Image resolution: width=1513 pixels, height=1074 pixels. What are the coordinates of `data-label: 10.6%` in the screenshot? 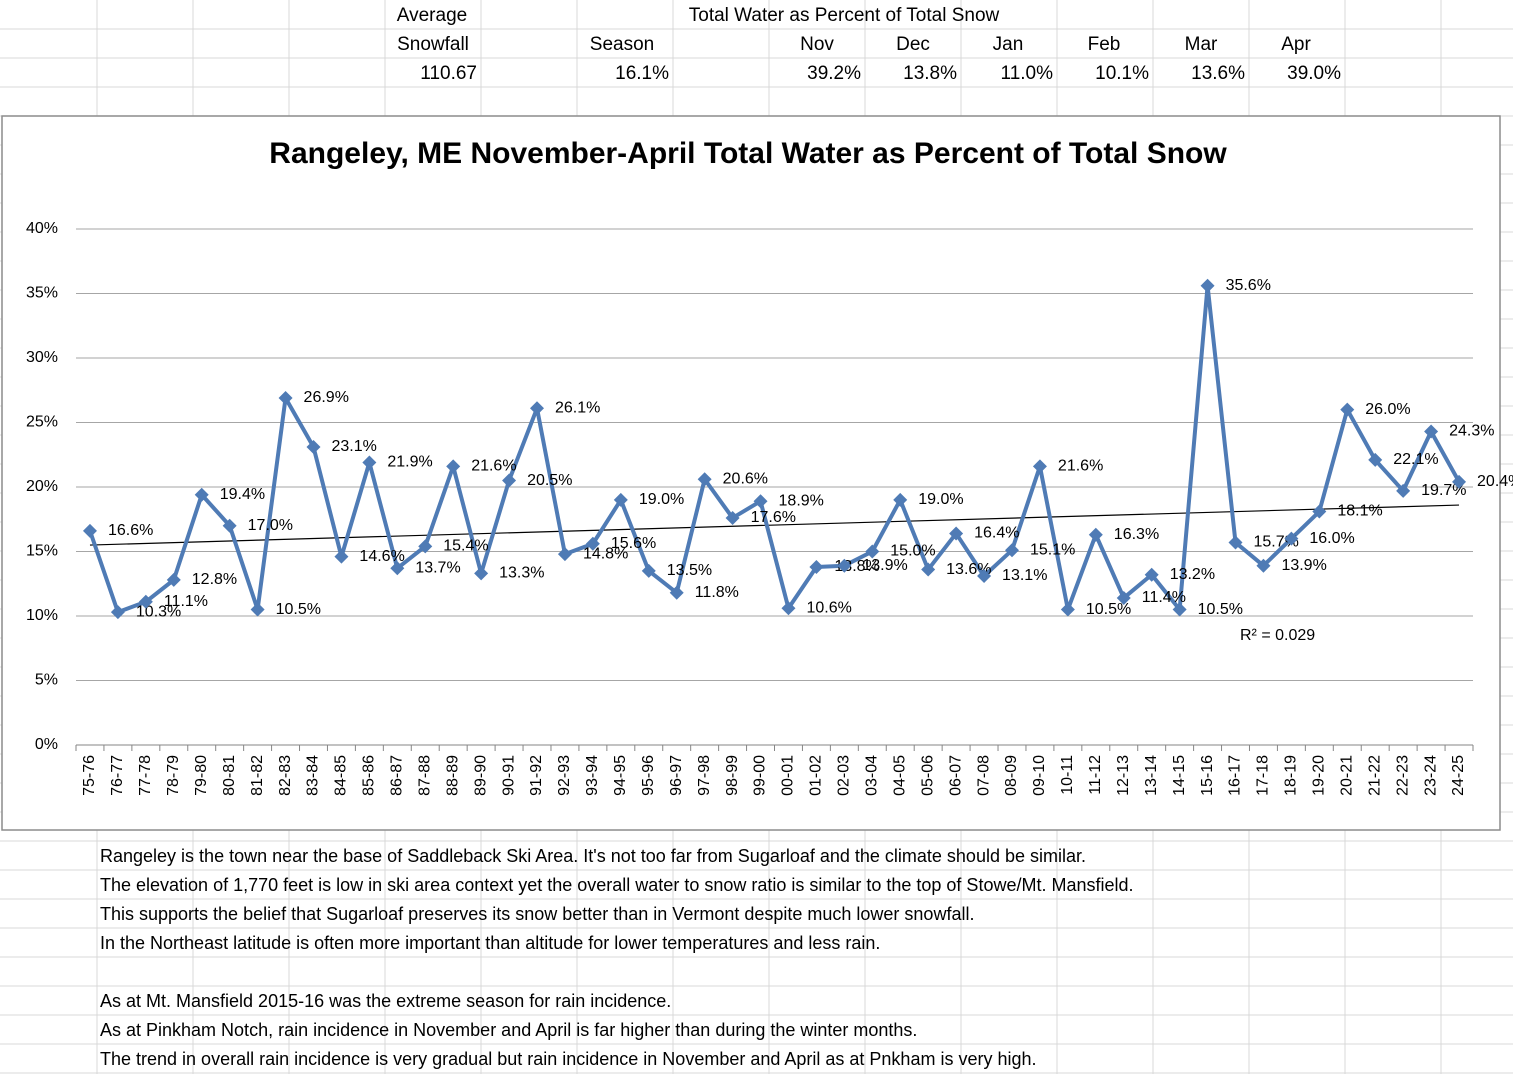 It's located at (828, 607).